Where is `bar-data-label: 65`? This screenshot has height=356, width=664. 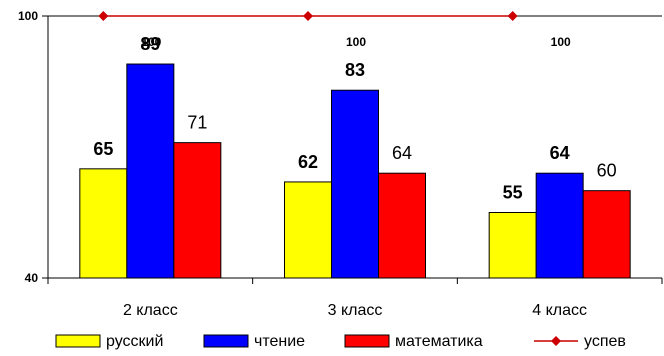 bar-data-label: 65 is located at coordinates (103, 149).